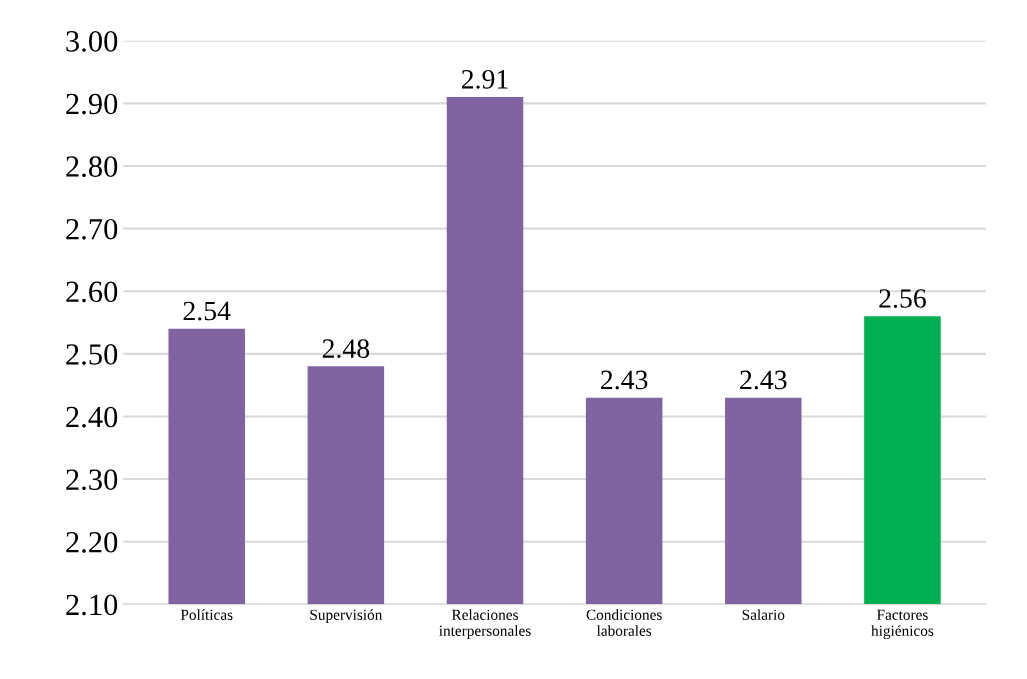 This screenshot has height=679, width=1027. Describe the element at coordinates (485, 624) in the screenshot. I see `x-tick-label: Relaciones interpersonales` at that location.